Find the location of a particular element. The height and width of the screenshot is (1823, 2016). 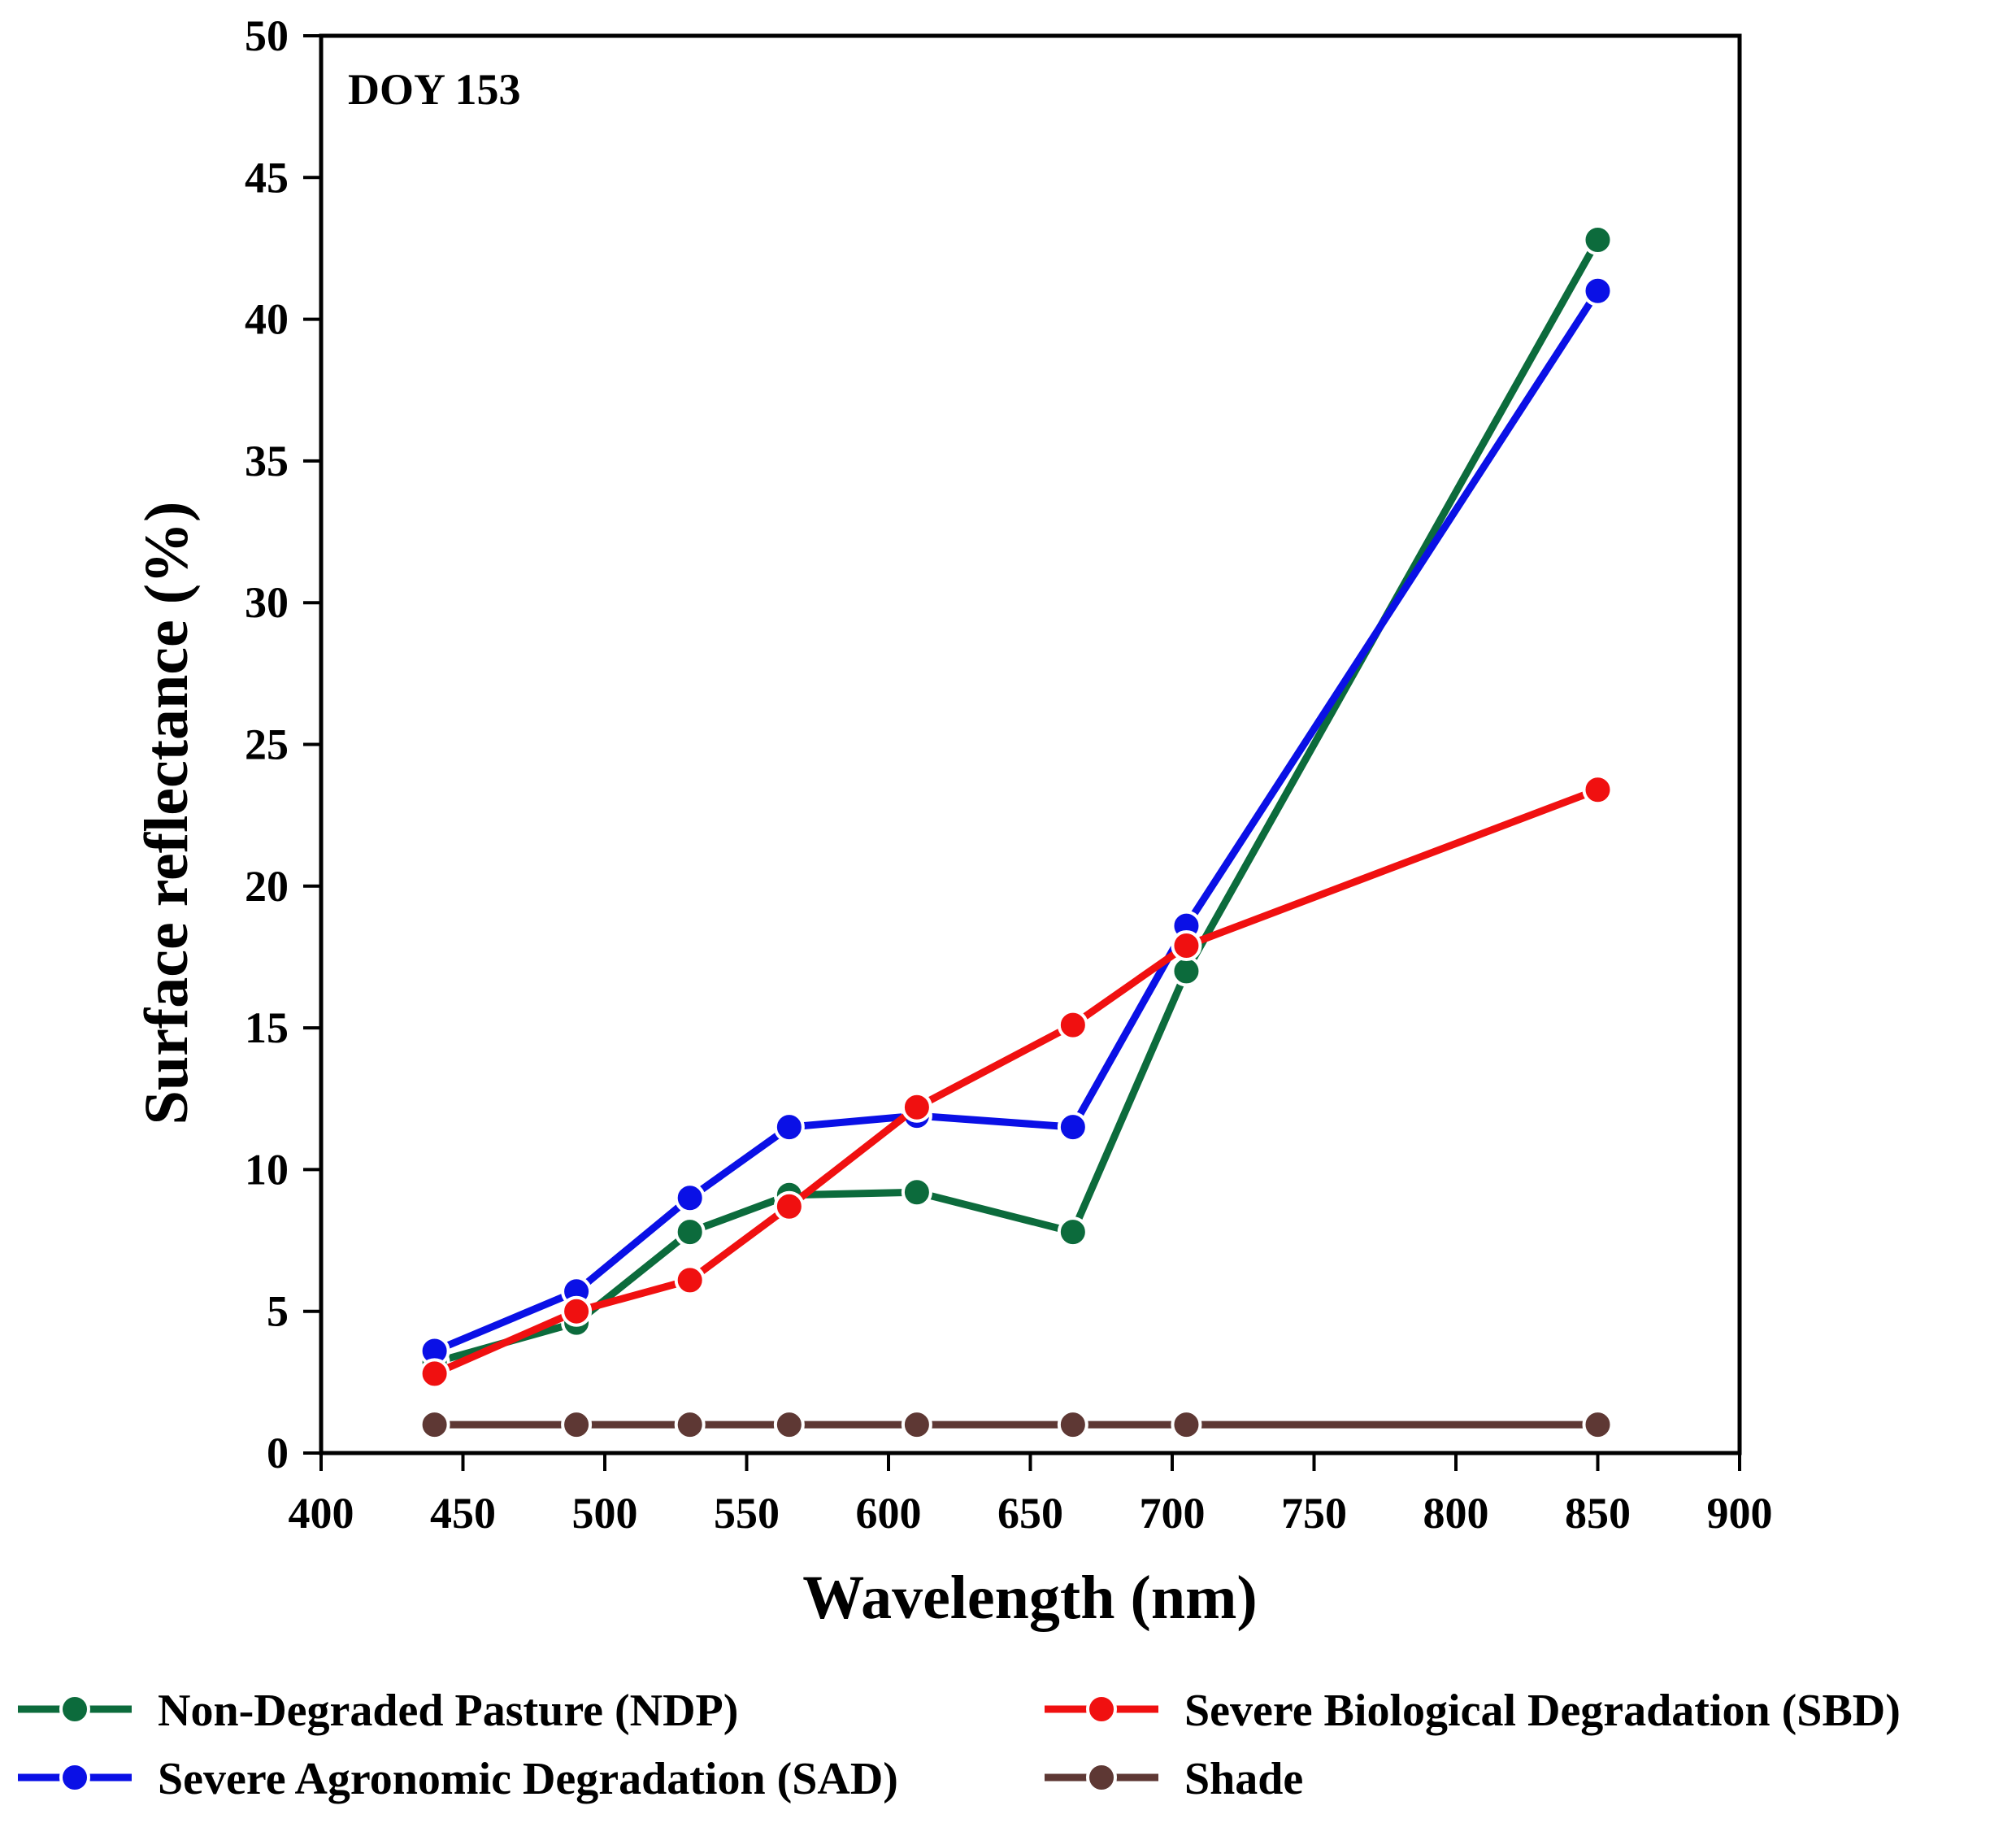

legend-label: Severe Agronomic Degradation (SAD) is located at coordinates (528, 1779).